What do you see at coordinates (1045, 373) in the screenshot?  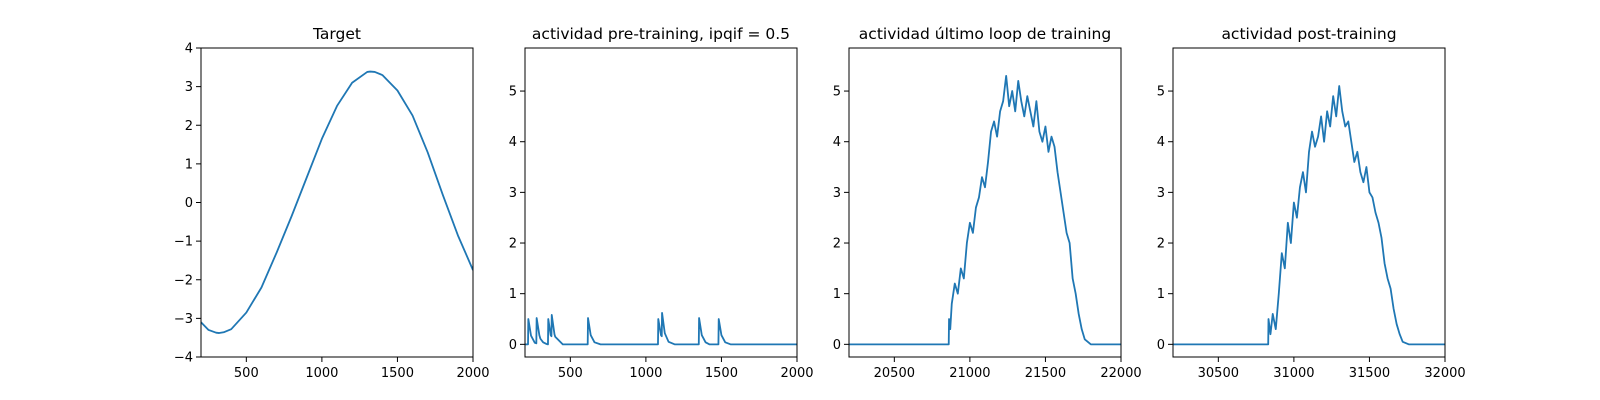 I see `x-tick-label: 21500` at bounding box center [1045, 373].